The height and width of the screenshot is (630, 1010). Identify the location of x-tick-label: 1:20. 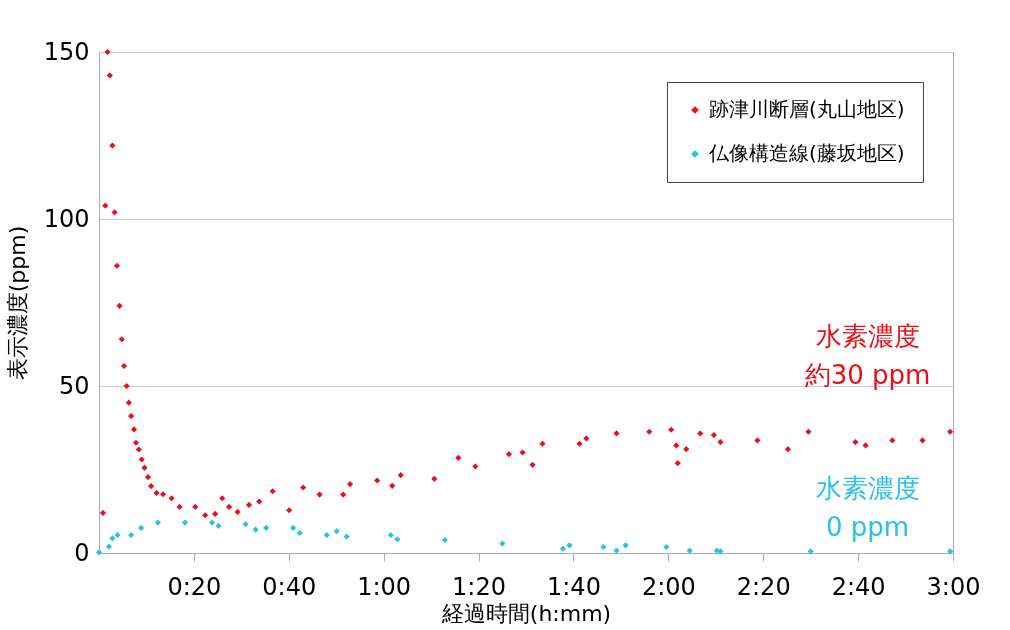
(479, 586).